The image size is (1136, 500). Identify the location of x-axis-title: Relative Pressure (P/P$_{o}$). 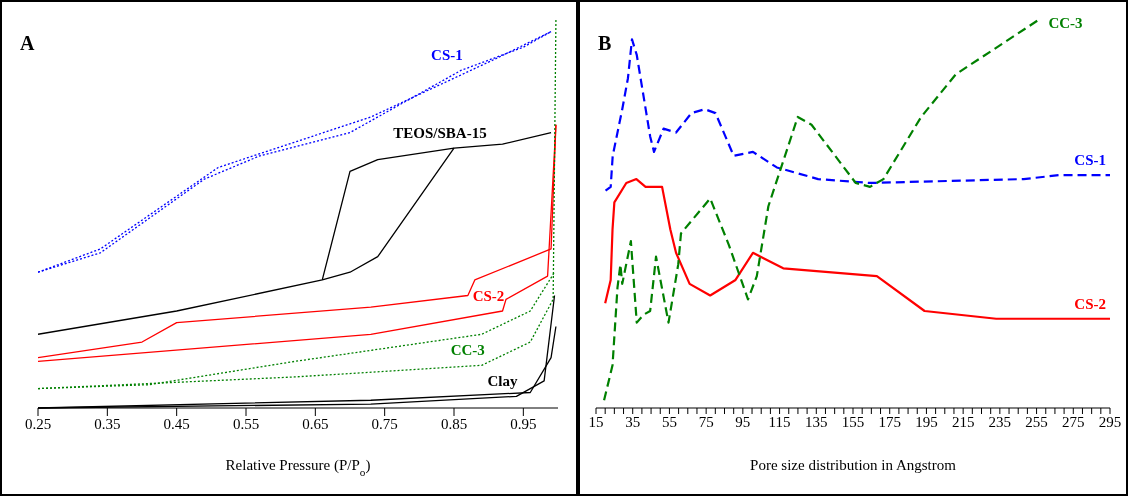
(298, 467).